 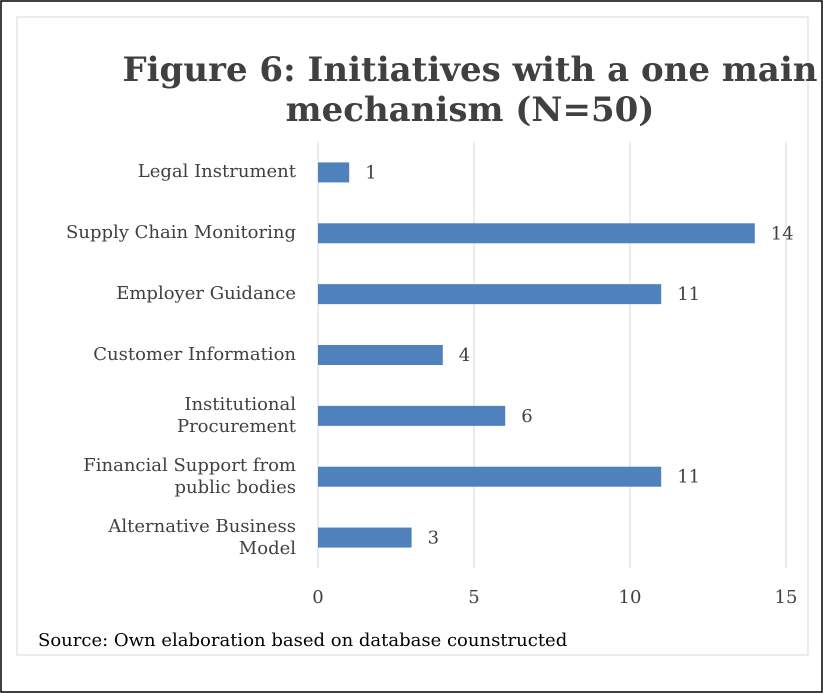 I want to click on data-label: 6, so click(x=526, y=416).